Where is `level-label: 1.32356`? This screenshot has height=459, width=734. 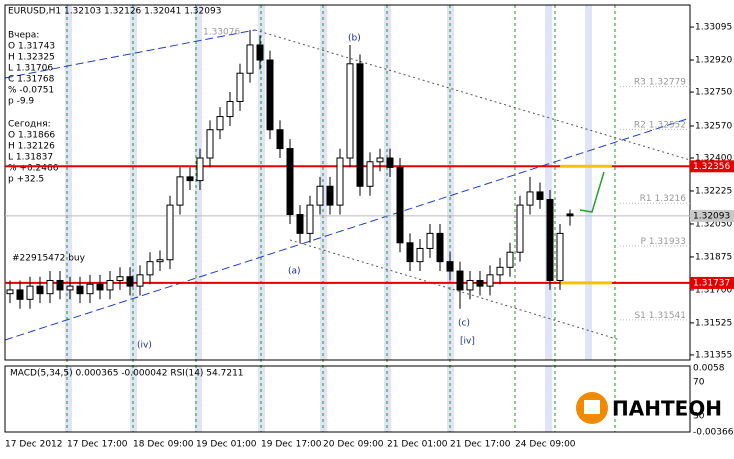 level-label: 1.32356 is located at coordinates (711, 167).